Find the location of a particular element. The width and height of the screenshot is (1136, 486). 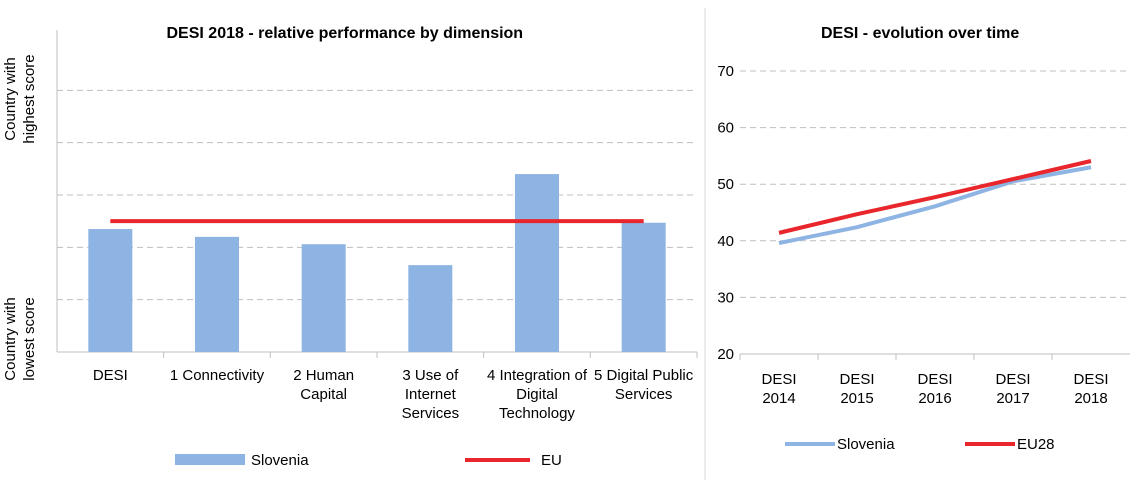

x-tick-label: 5 Digital Public Services is located at coordinates (644, 385).